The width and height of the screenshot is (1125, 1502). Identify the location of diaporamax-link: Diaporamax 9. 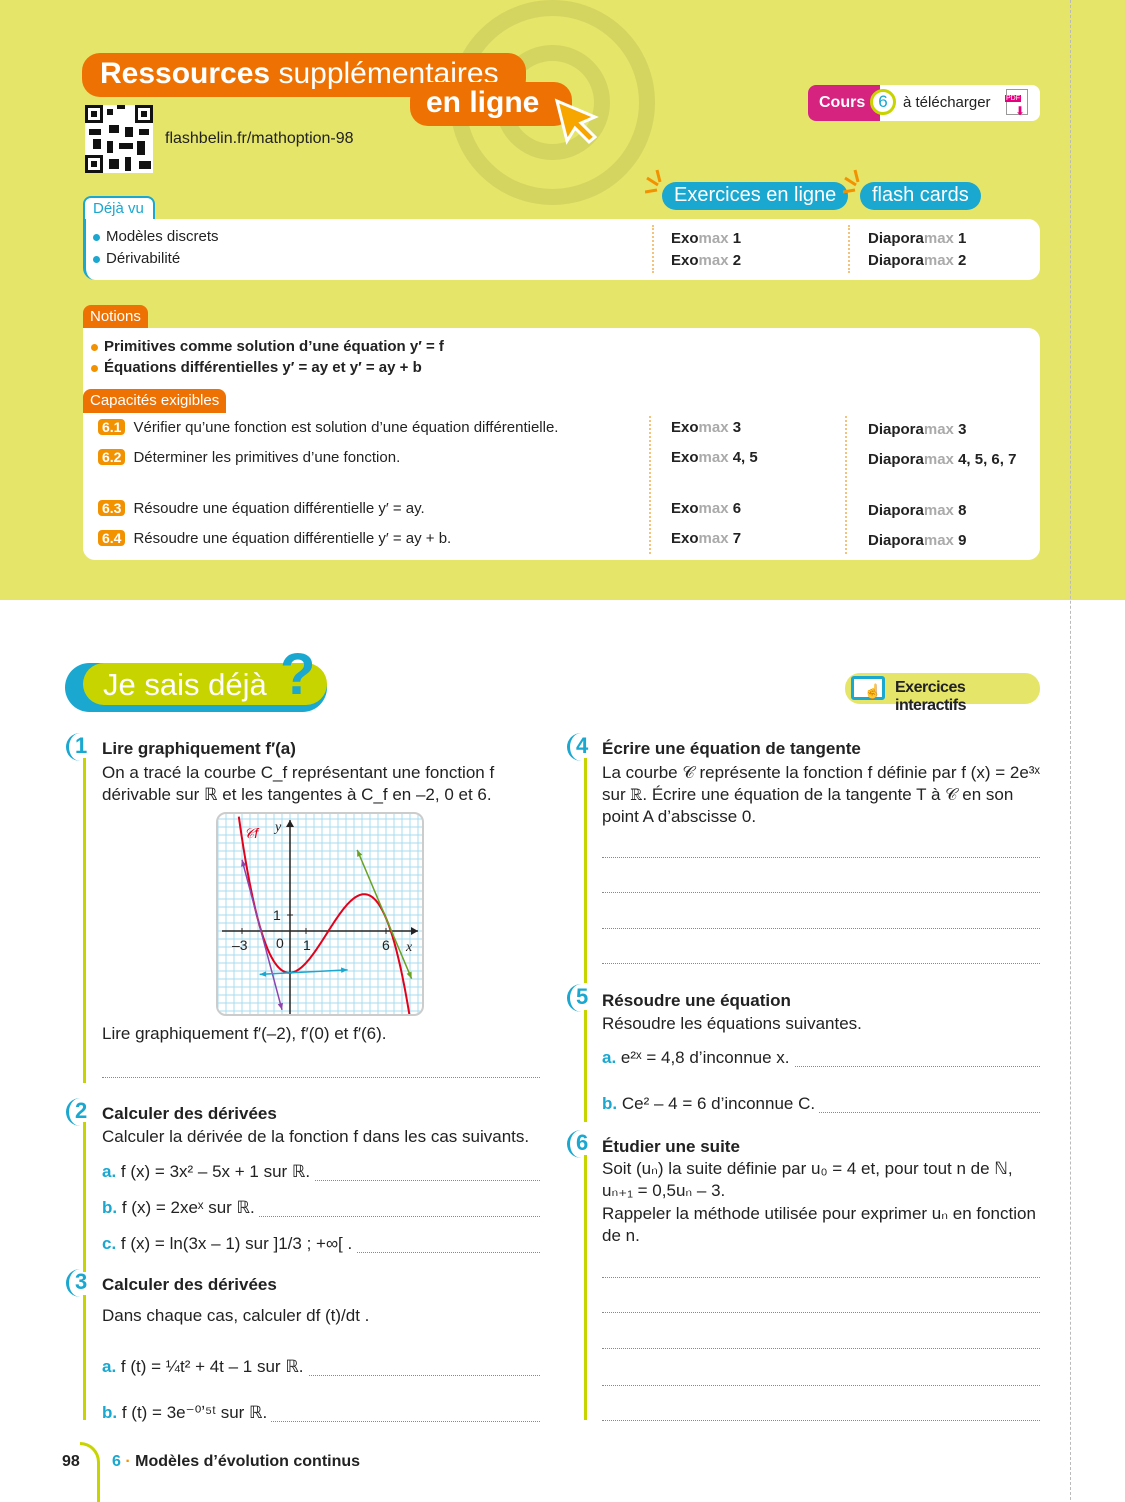
(917, 540).